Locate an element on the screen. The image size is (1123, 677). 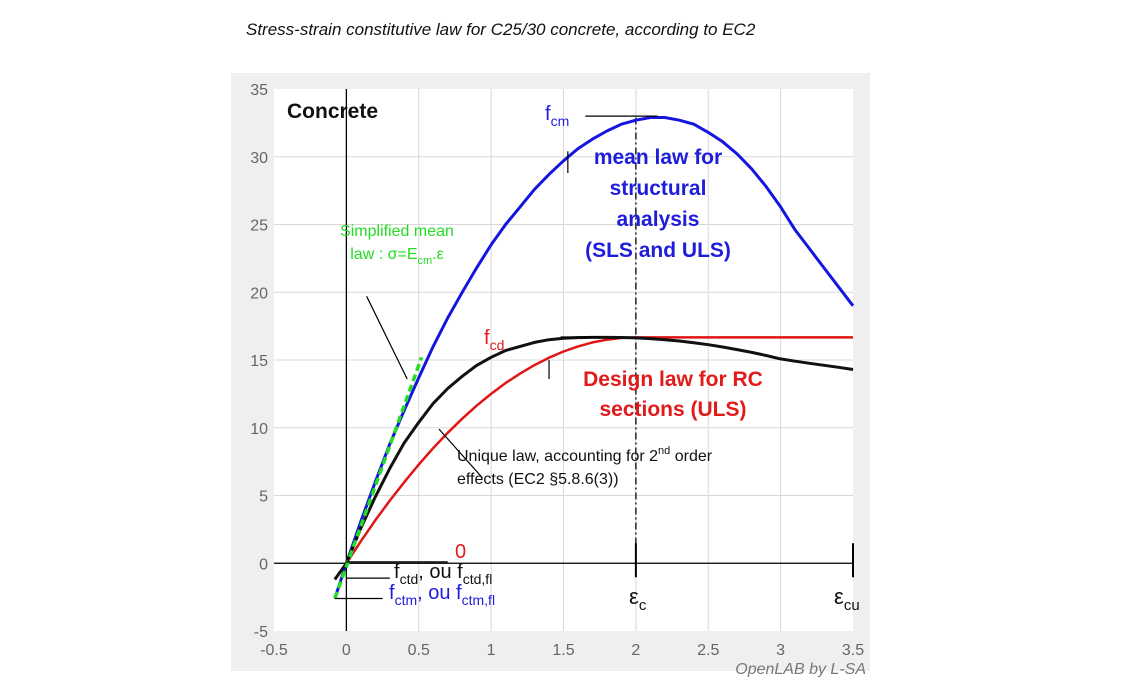
y-tick-label: 35 is located at coordinates (259, 90).